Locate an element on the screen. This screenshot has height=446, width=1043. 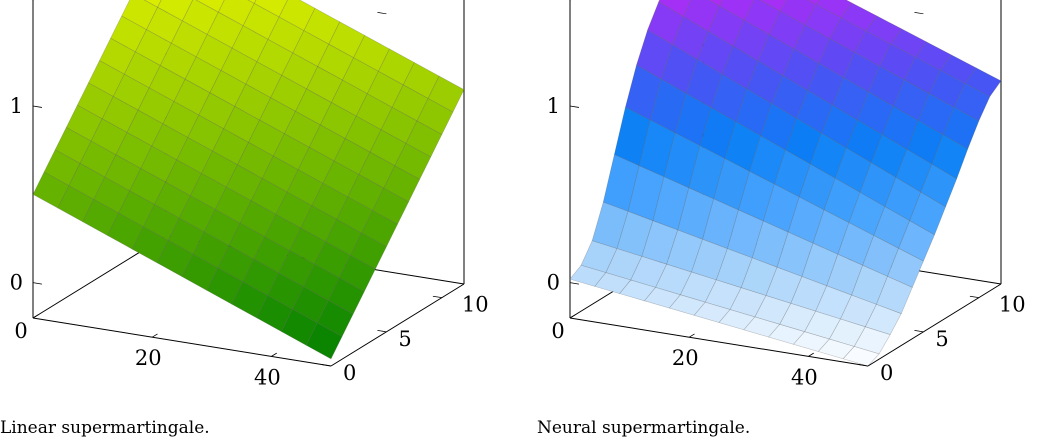
caption-linear: Linear supermartingale. is located at coordinates (105, 428).